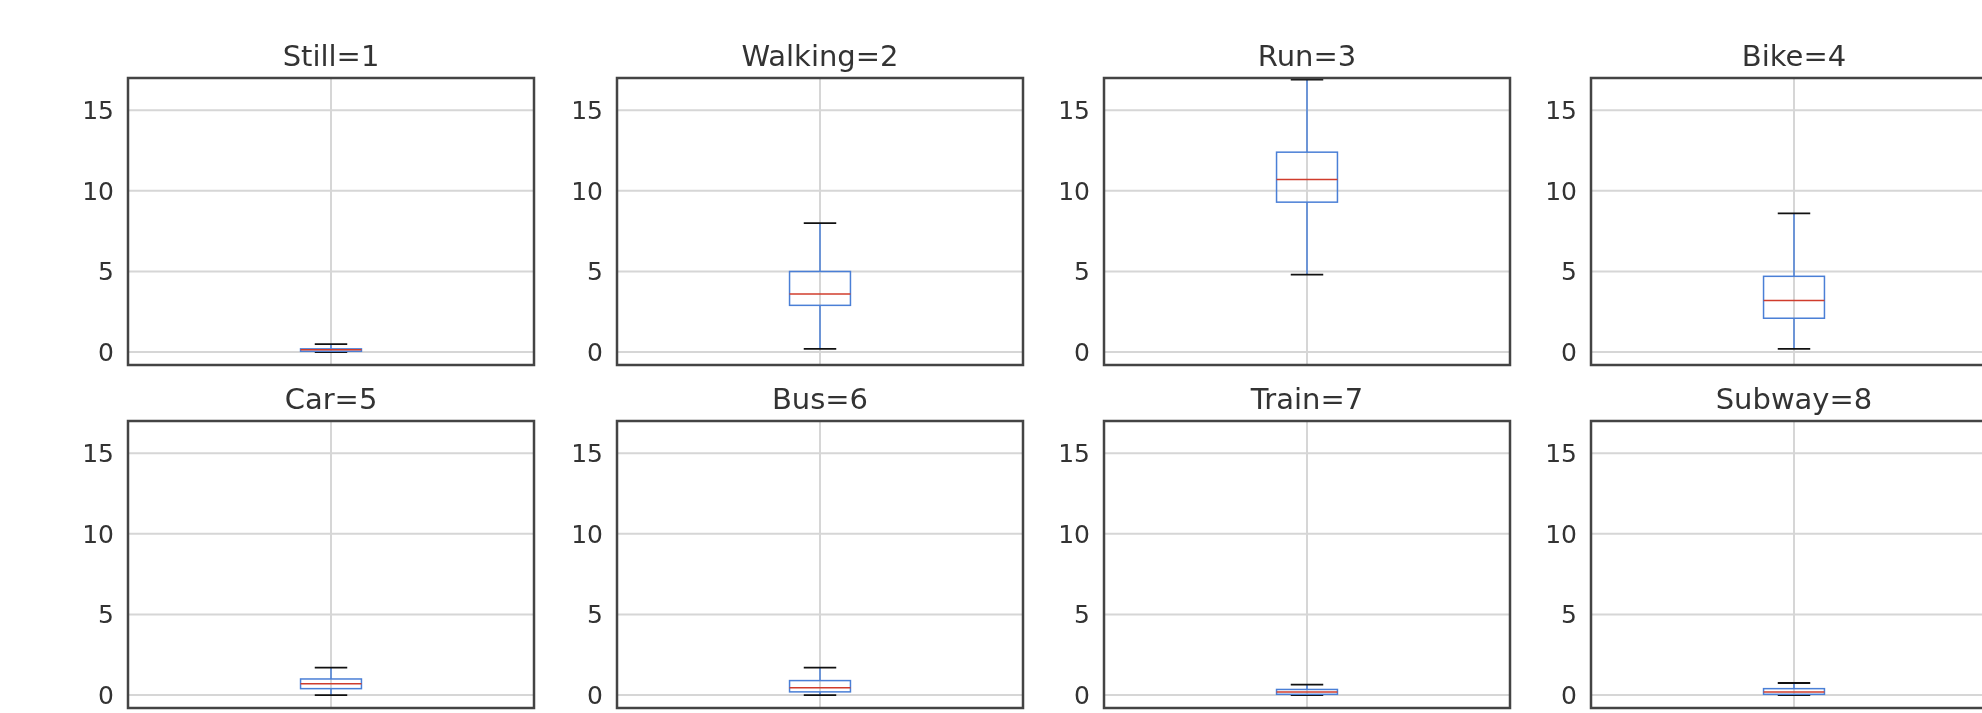 The height and width of the screenshot is (713, 1982). Describe the element at coordinates (820, 399) in the screenshot. I see `chart-title: Bus=6` at that location.